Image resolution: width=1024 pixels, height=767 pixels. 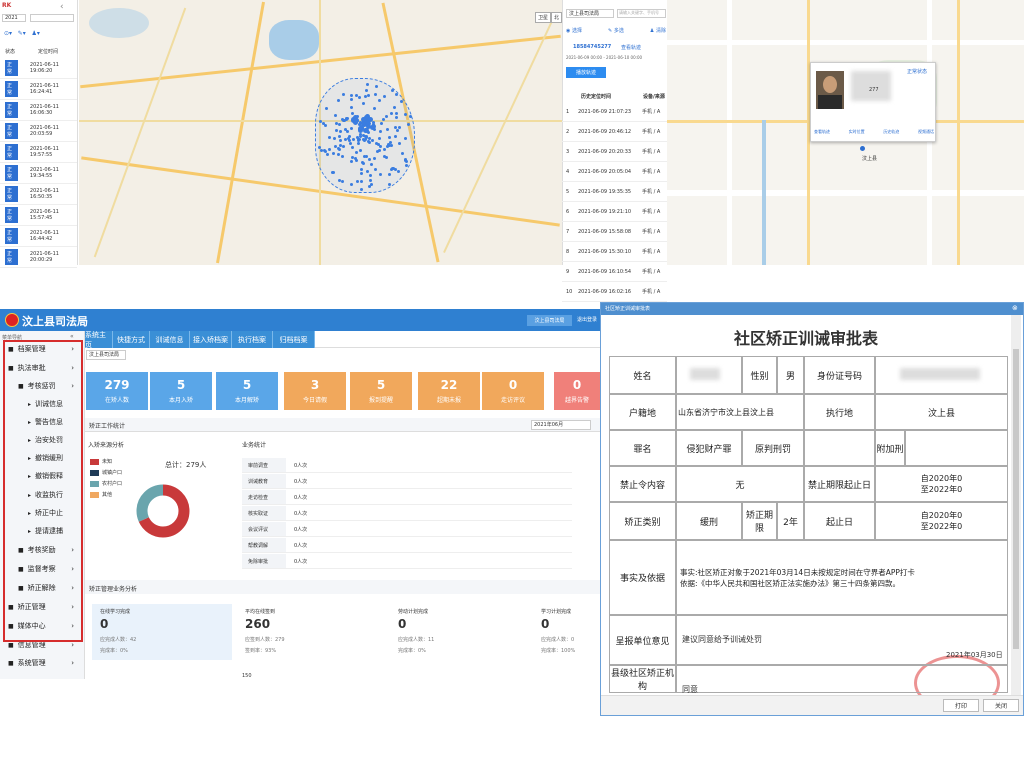 What do you see at coordinates (574, 31) in the screenshot?
I see `select-tool: ◉ 选择` at bounding box center [574, 31].